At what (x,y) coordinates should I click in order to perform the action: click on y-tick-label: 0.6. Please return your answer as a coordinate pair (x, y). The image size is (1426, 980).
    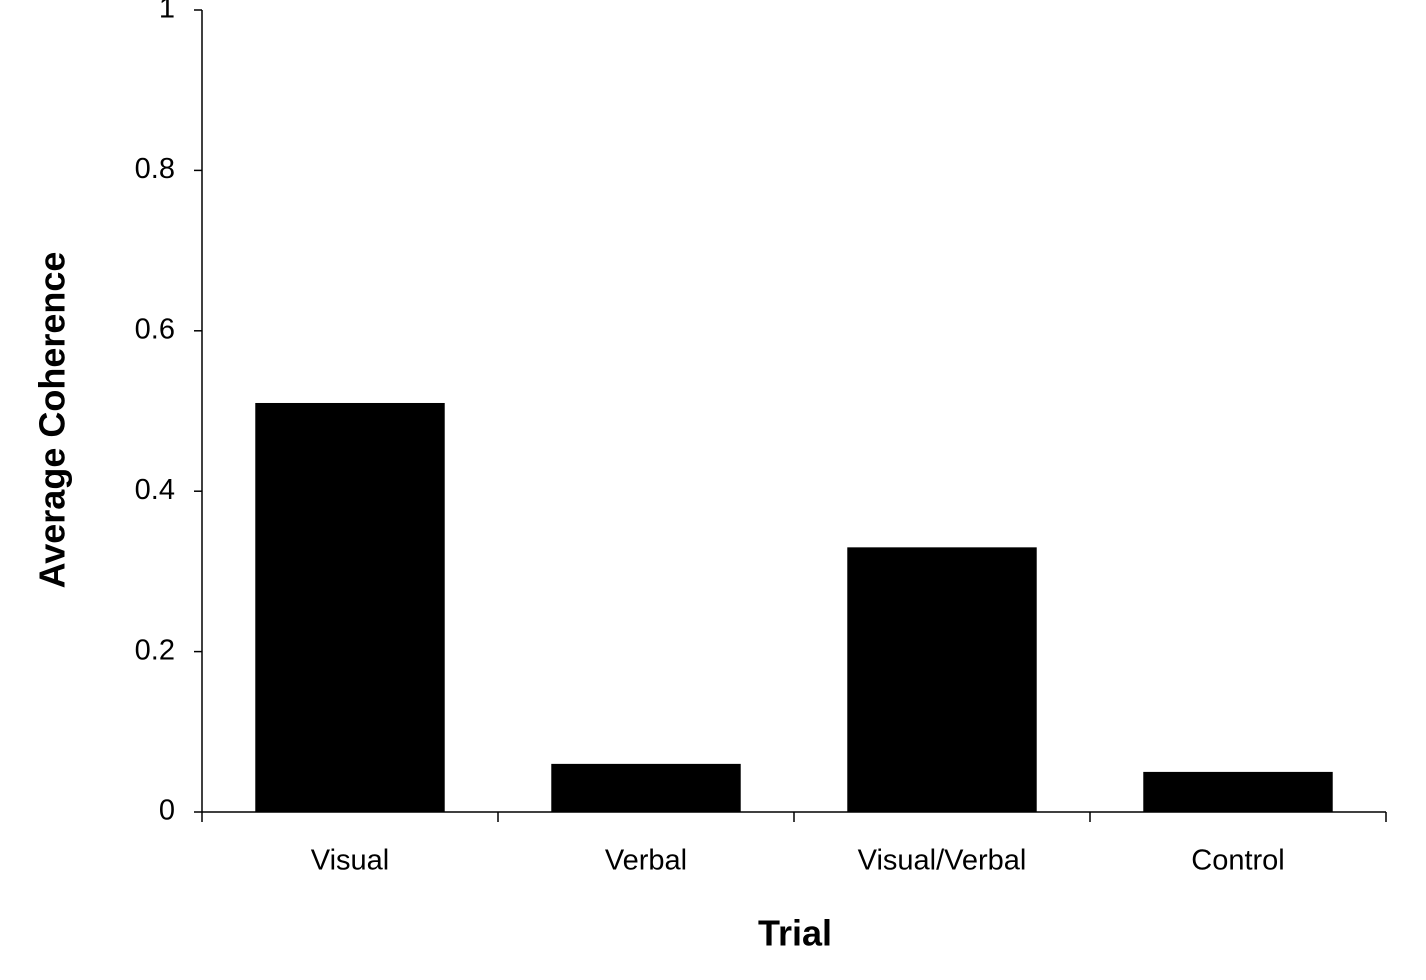
    Looking at the image, I should click on (155, 329).